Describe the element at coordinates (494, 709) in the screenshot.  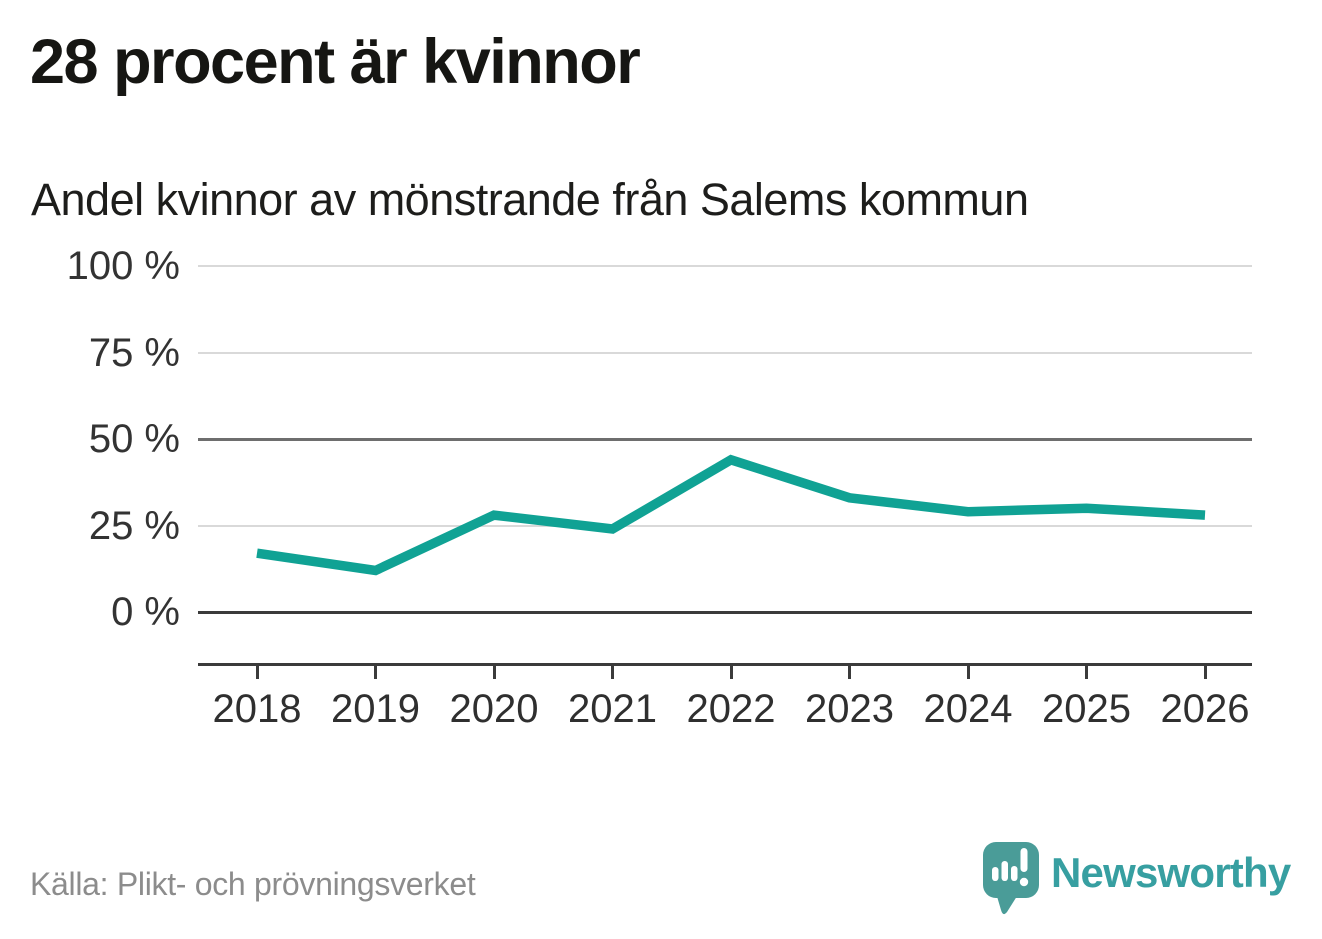
I see `x-axis-label: 2020` at that location.